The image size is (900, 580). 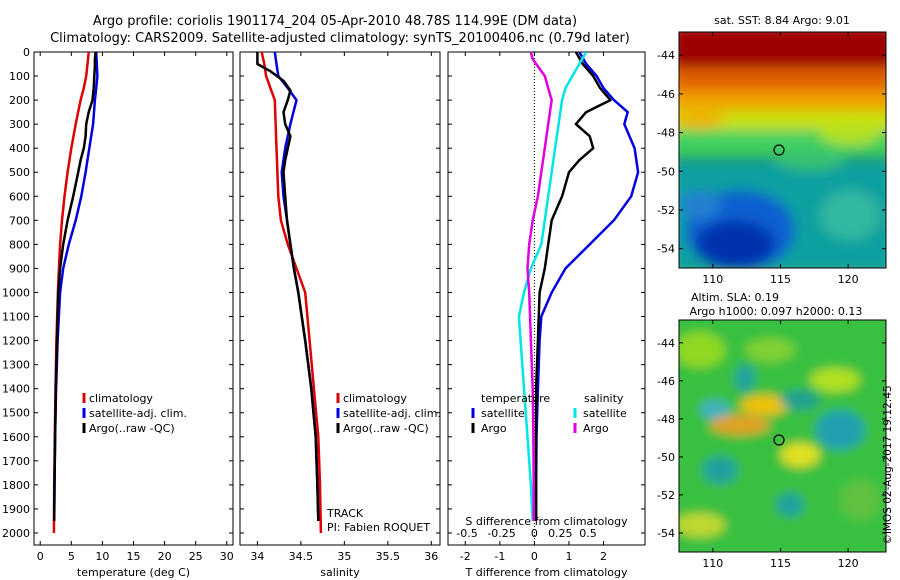 What do you see at coordinates (133, 572) in the screenshot?
I see `x-axis-label: temperature (deg C)` at bounding box center [133, 572].